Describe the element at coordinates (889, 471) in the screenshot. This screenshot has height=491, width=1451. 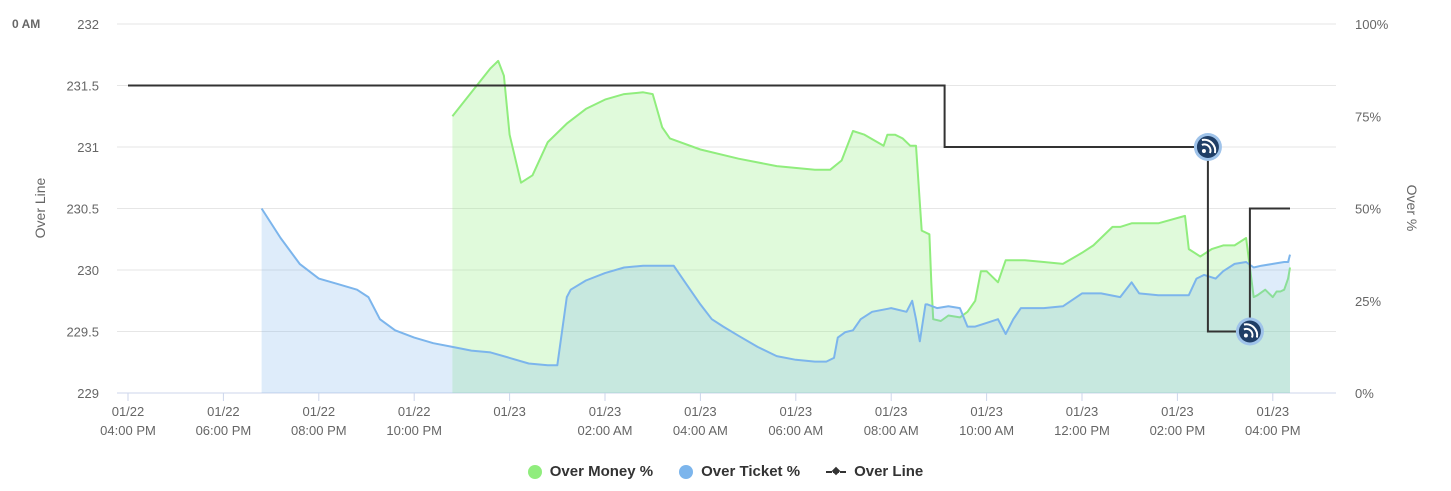
I see `legend-label-over-line: Over Line` at that location.